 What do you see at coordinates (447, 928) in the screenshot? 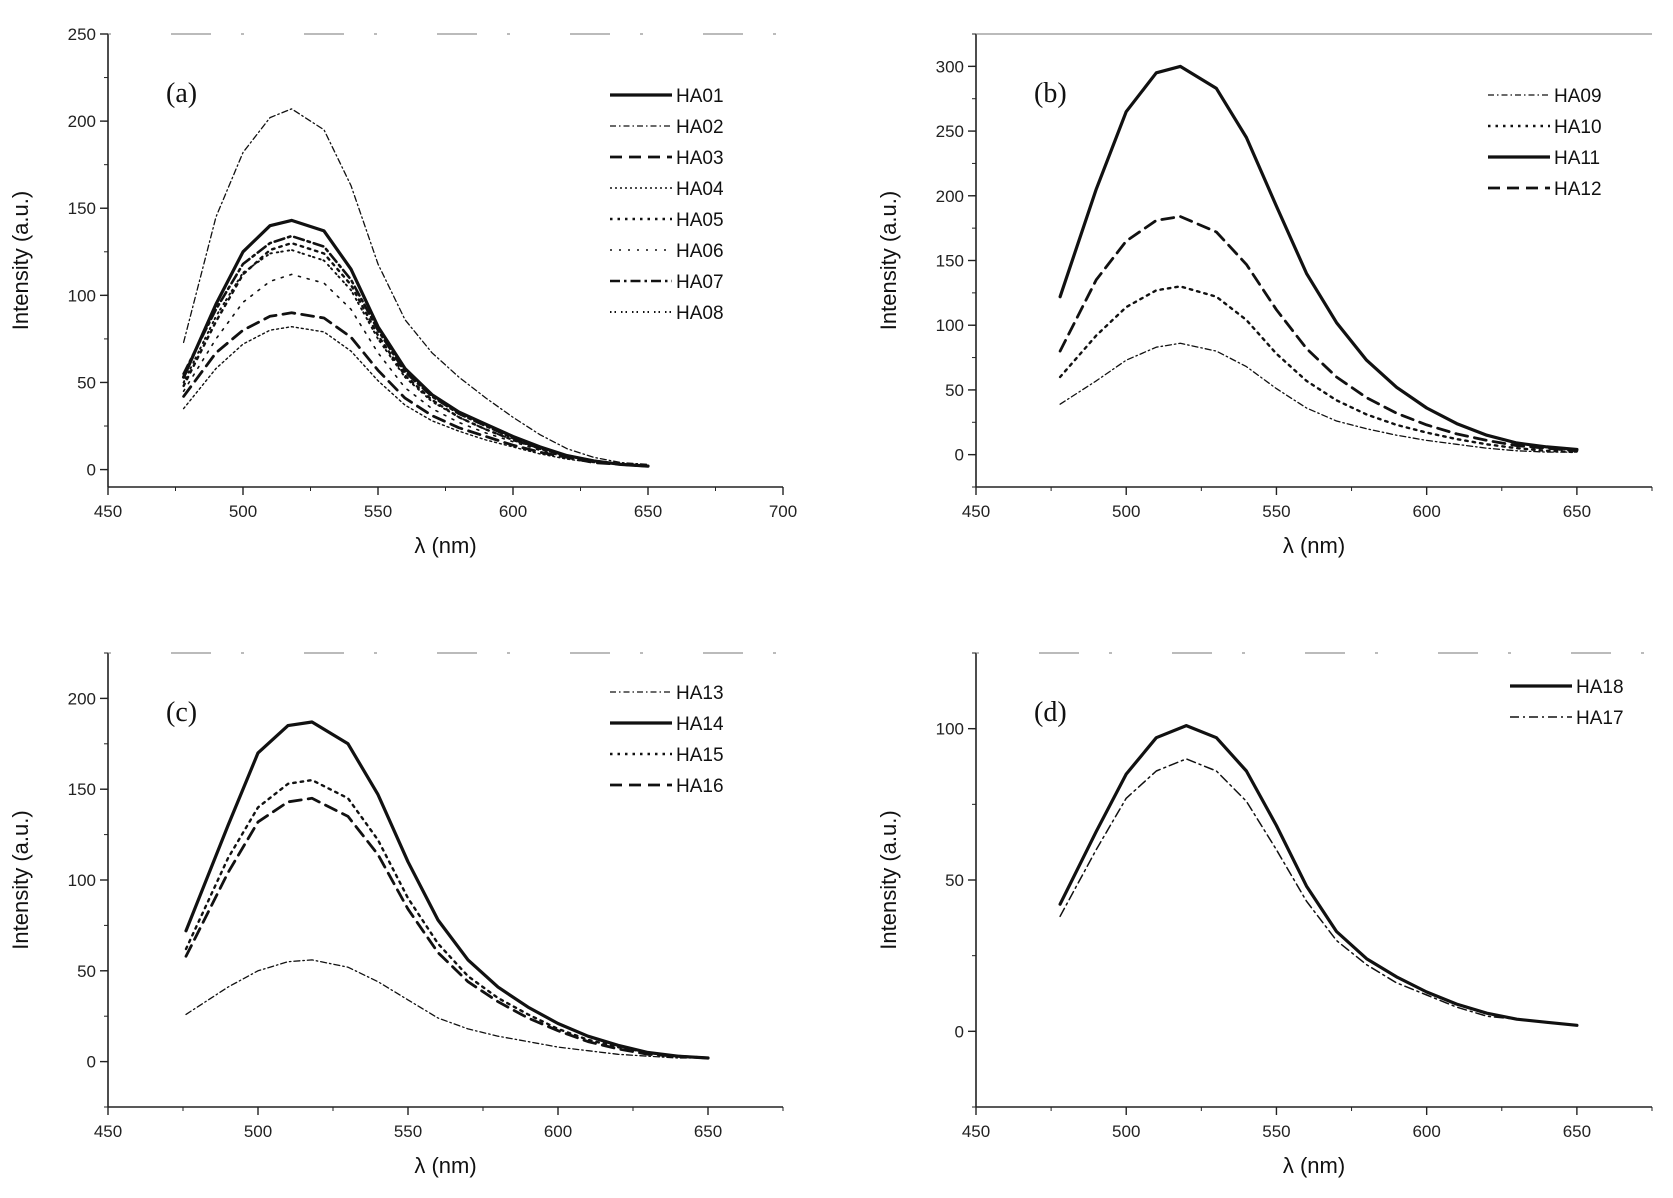
I see `series-line-ha16` at bounding box center [447, 928].